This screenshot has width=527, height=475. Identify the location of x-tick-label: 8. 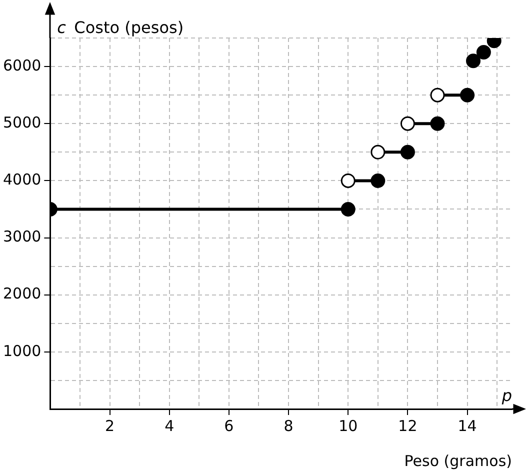
(289, 425).